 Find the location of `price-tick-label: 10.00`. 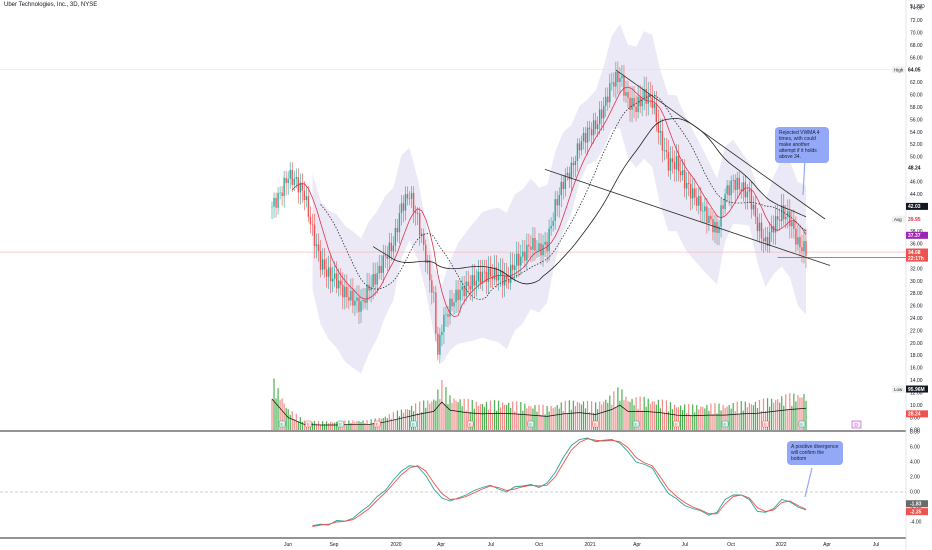

price-tick-label: 10.00 is located at coordinates (916, 406).